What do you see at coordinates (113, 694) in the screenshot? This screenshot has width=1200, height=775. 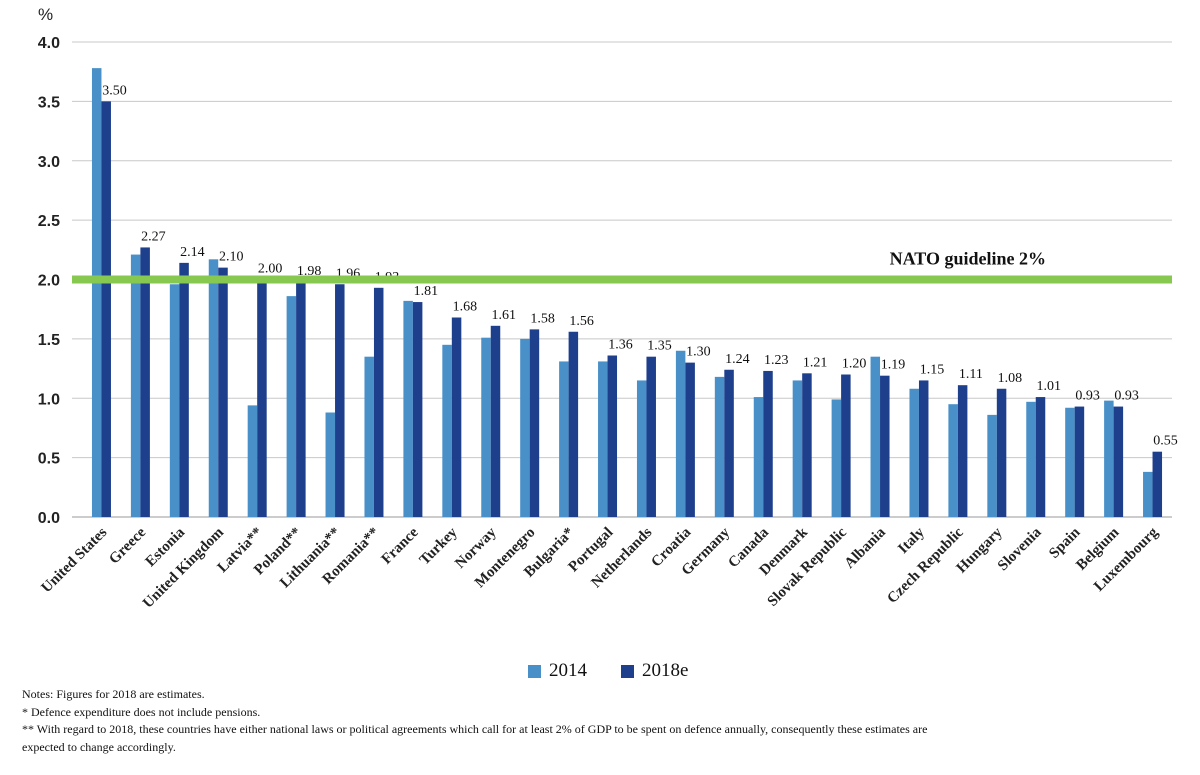 I see `note-line: Notes: Figures for 2018 are estimates.` at bounding box center [113, 694].